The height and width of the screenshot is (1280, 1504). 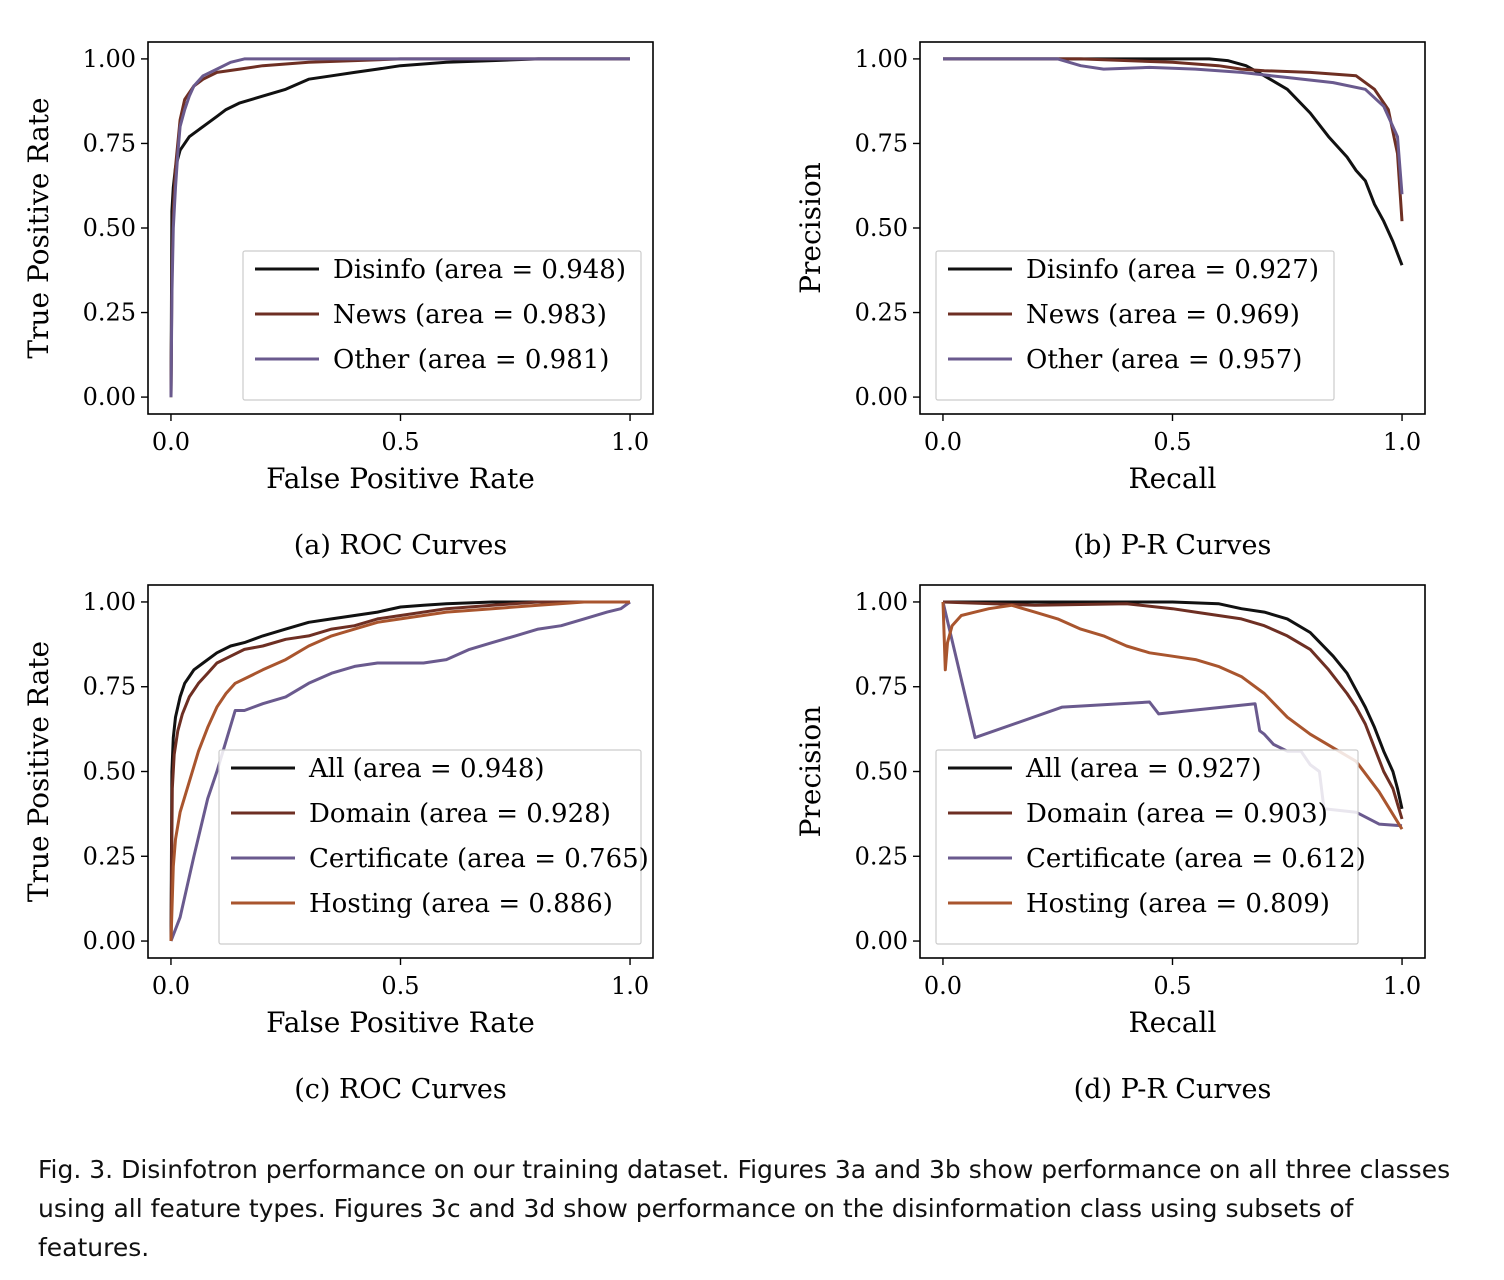 What do you see at coordinates (400, 1089) in the screenshot?
I see `subfigure-caption: (c) ROC Curves` at bounding box center [400, 1089].